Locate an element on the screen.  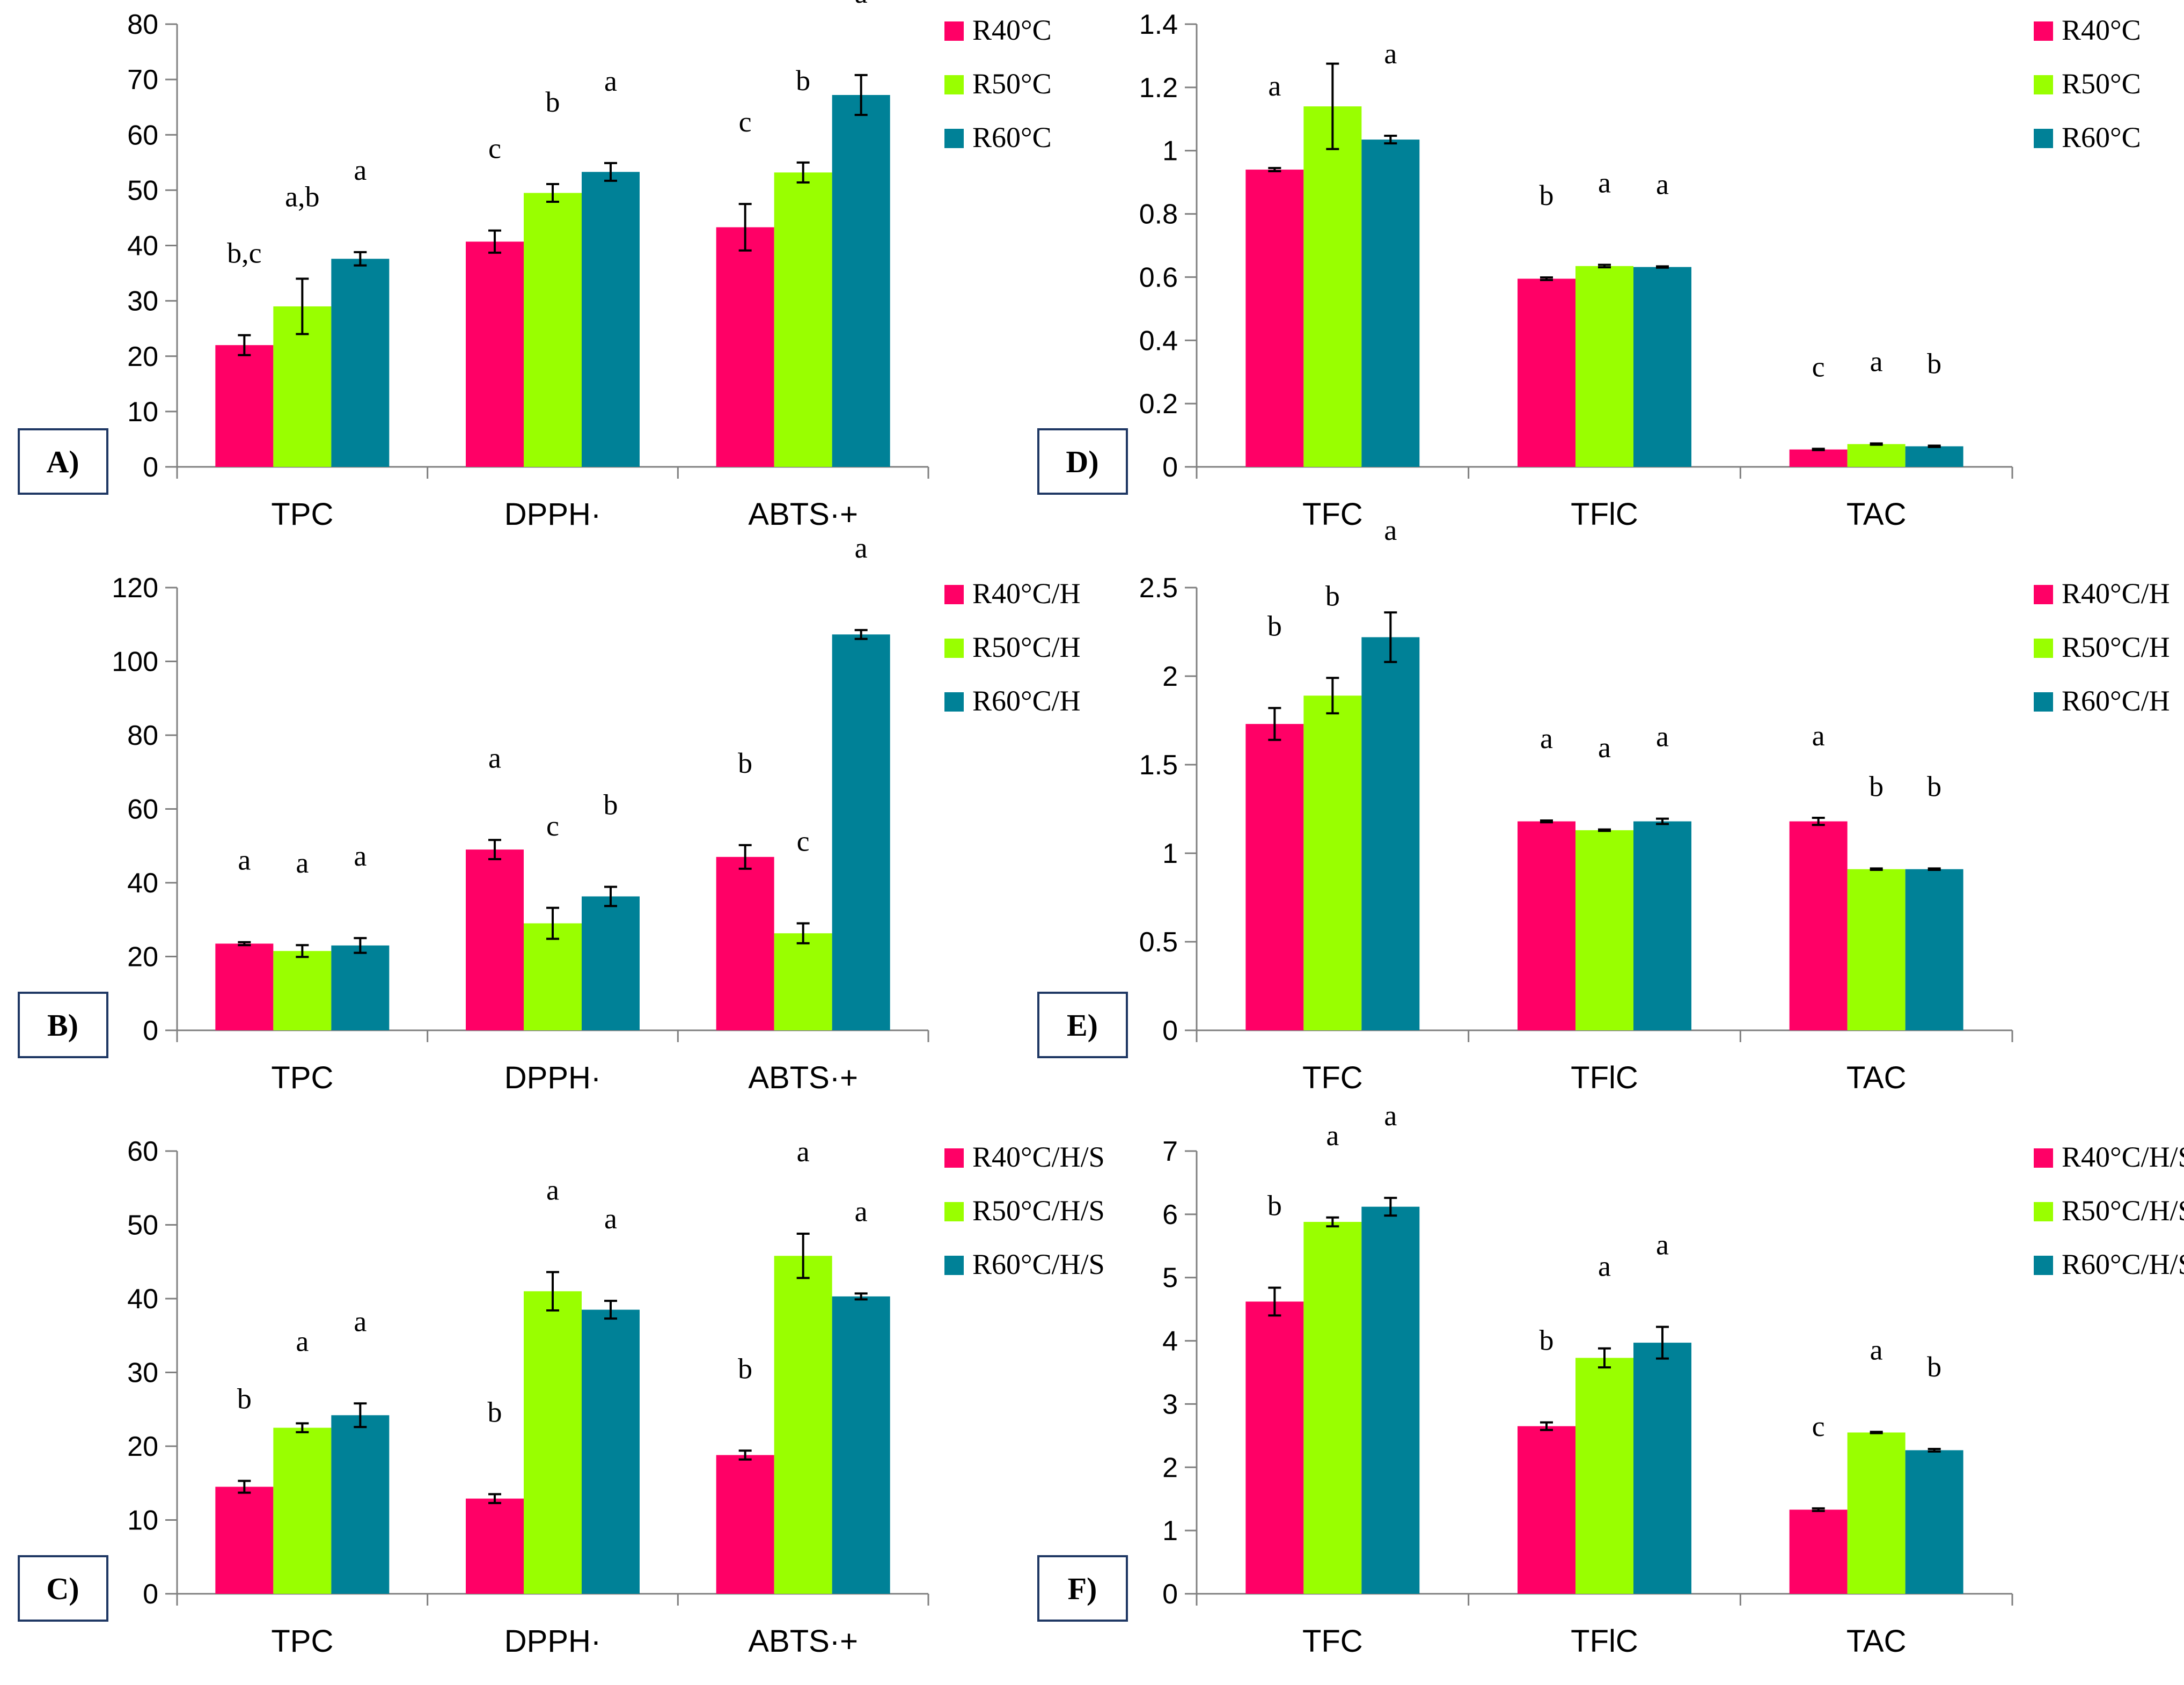
x-category-label: DPPH· is located at coordinates (552, 1641).